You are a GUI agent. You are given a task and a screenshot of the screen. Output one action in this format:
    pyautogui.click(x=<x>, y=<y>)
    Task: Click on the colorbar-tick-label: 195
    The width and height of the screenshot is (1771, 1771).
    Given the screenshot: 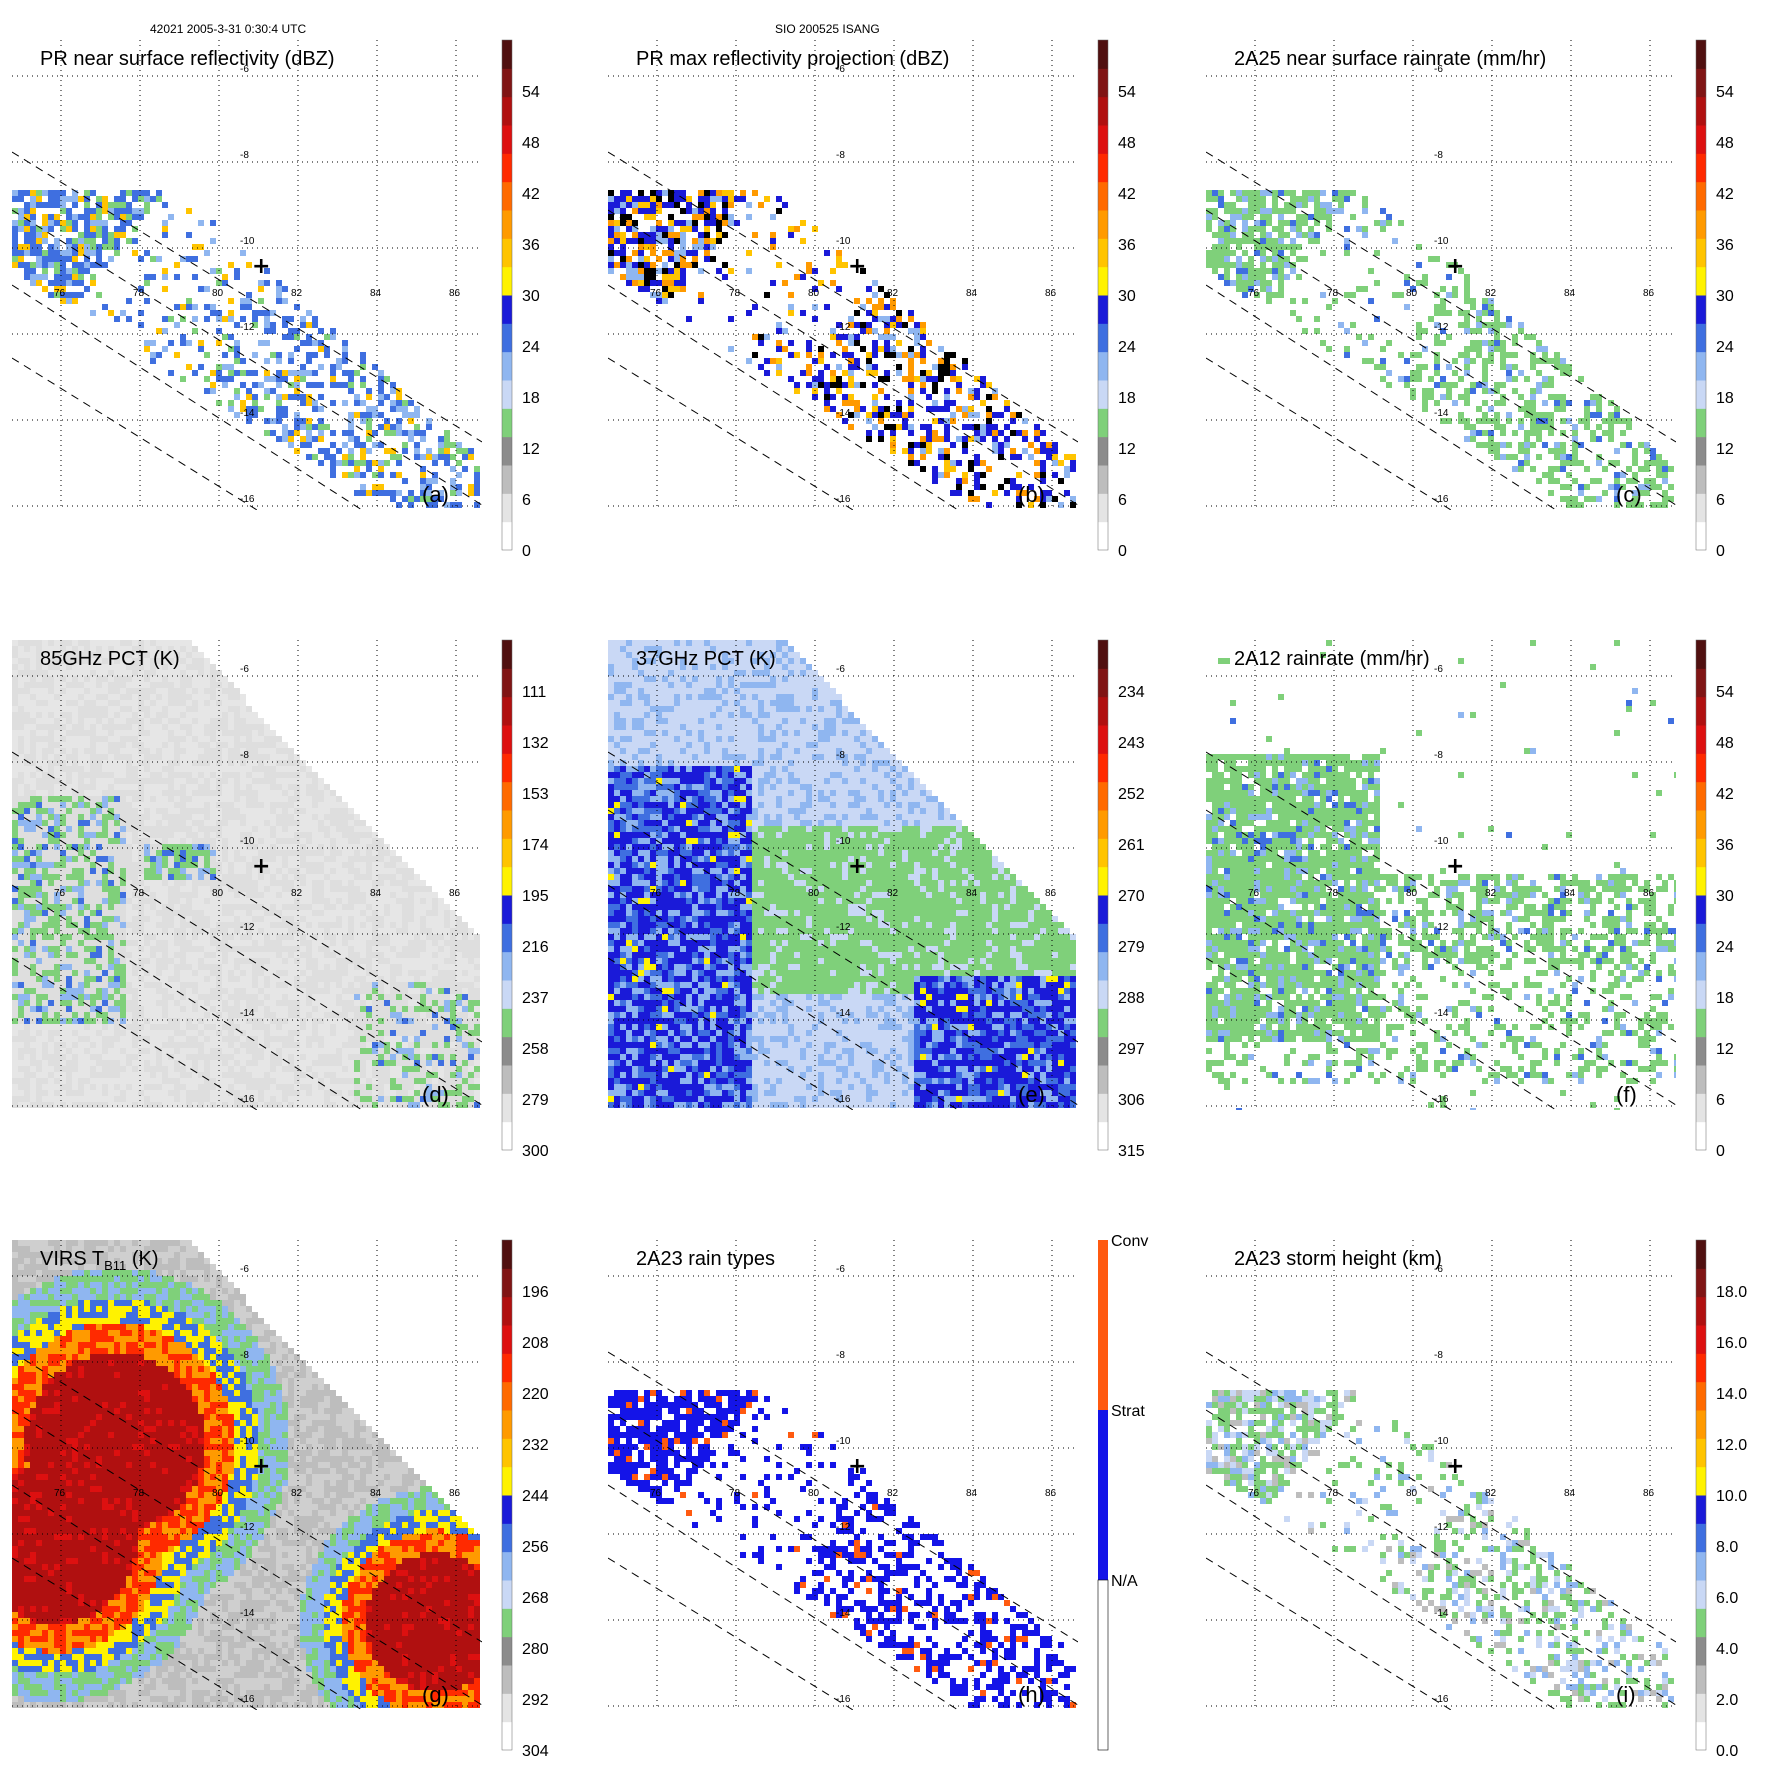 What is the action you would take?
    pyautogui.click(x=535, y=896)
    